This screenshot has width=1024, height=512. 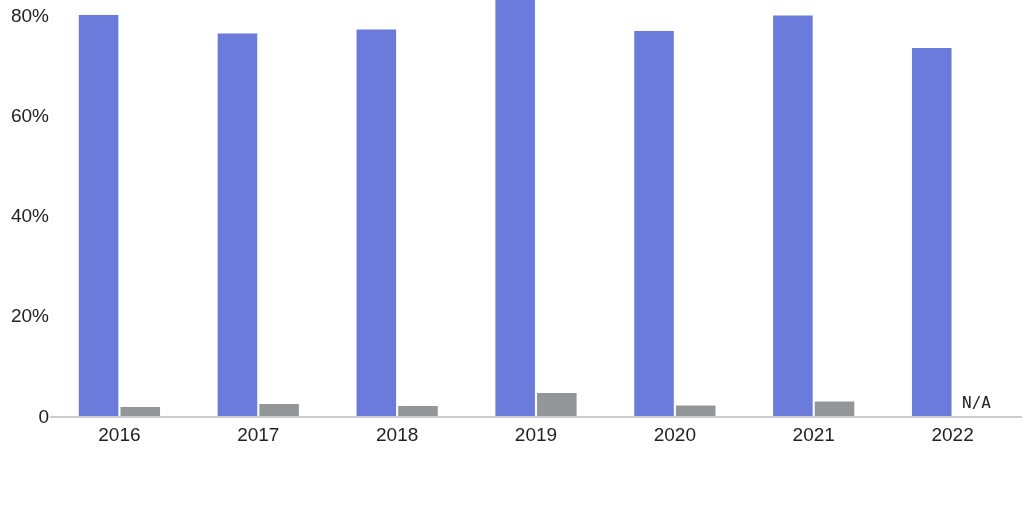 What do you see at coordinates (119, 434) in the screenshot?
I see `x-tick-label: 2016` at bounding box center [119, 434].